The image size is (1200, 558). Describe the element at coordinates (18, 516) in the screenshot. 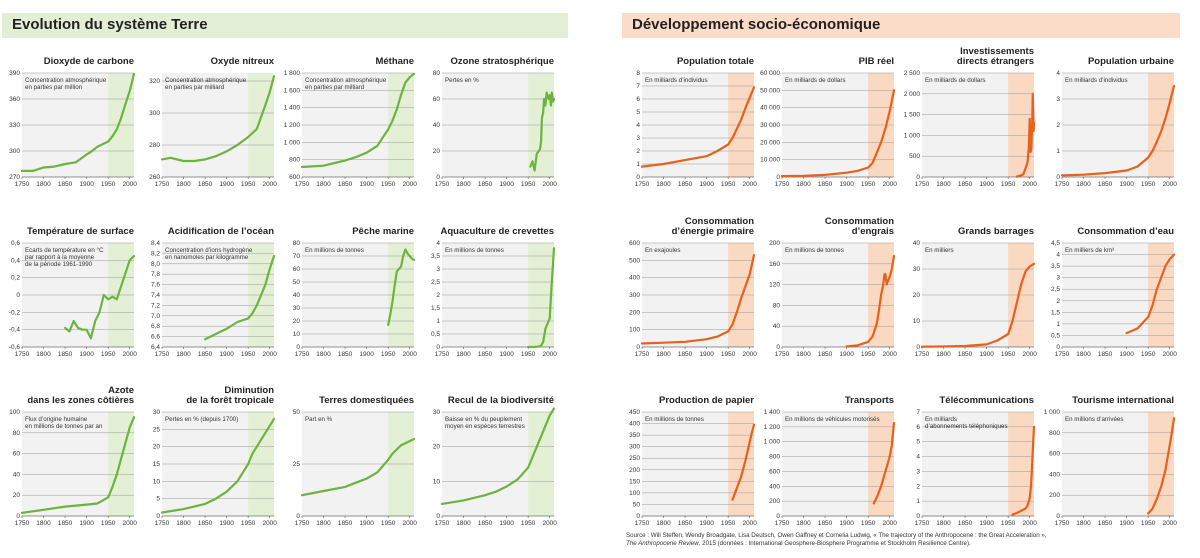

I see `ytick-nitrogen-0: 0` at that location.